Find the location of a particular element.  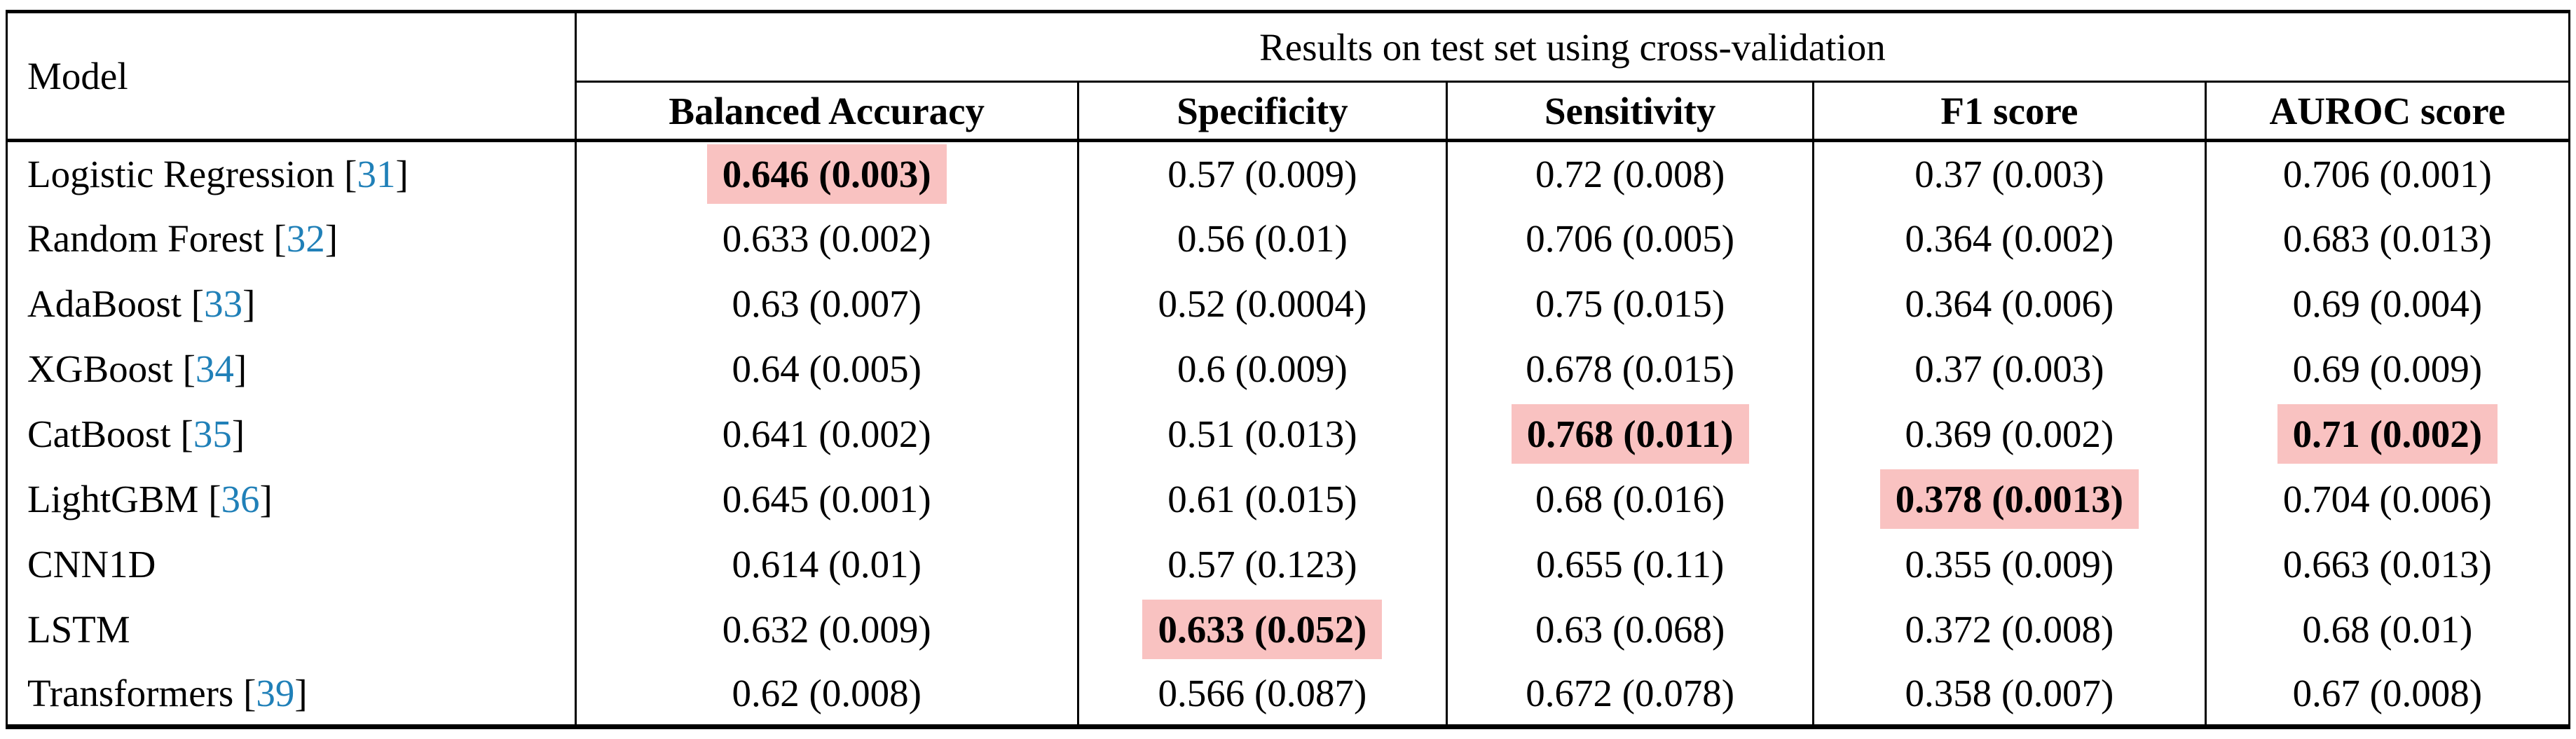

model-label: LightGBM is located at coordinates (113, 499).